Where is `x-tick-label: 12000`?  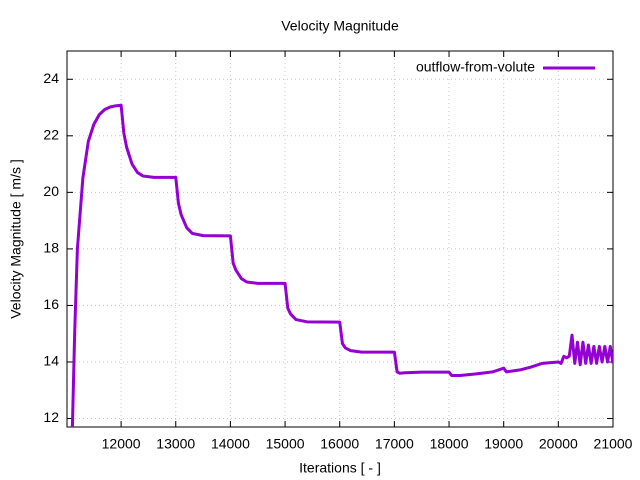 x-tick-label: 12000 is located at coordinates (121, 444).